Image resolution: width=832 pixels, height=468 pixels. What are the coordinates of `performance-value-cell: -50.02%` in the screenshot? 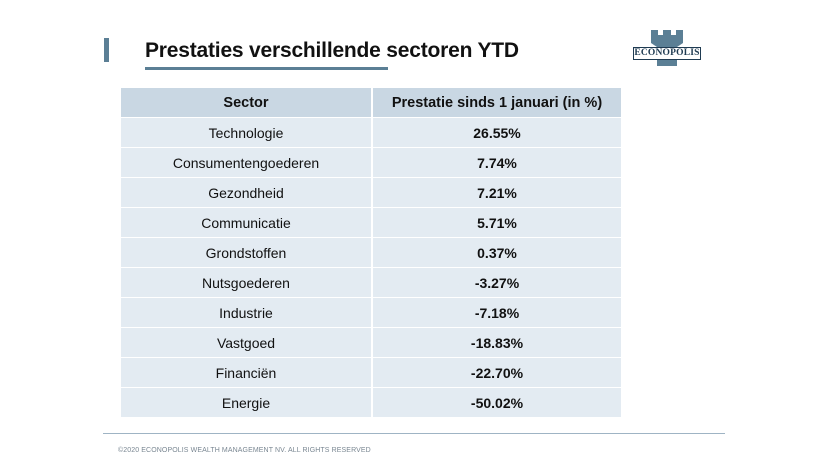 It's located at (497, 402).